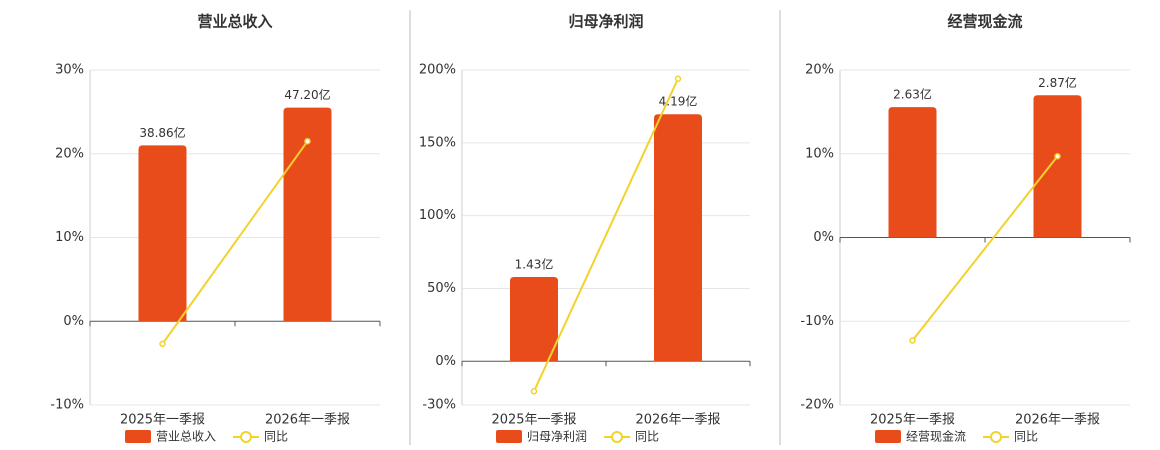  I want to click on y-tick-label: 150%, so click(437, 142).